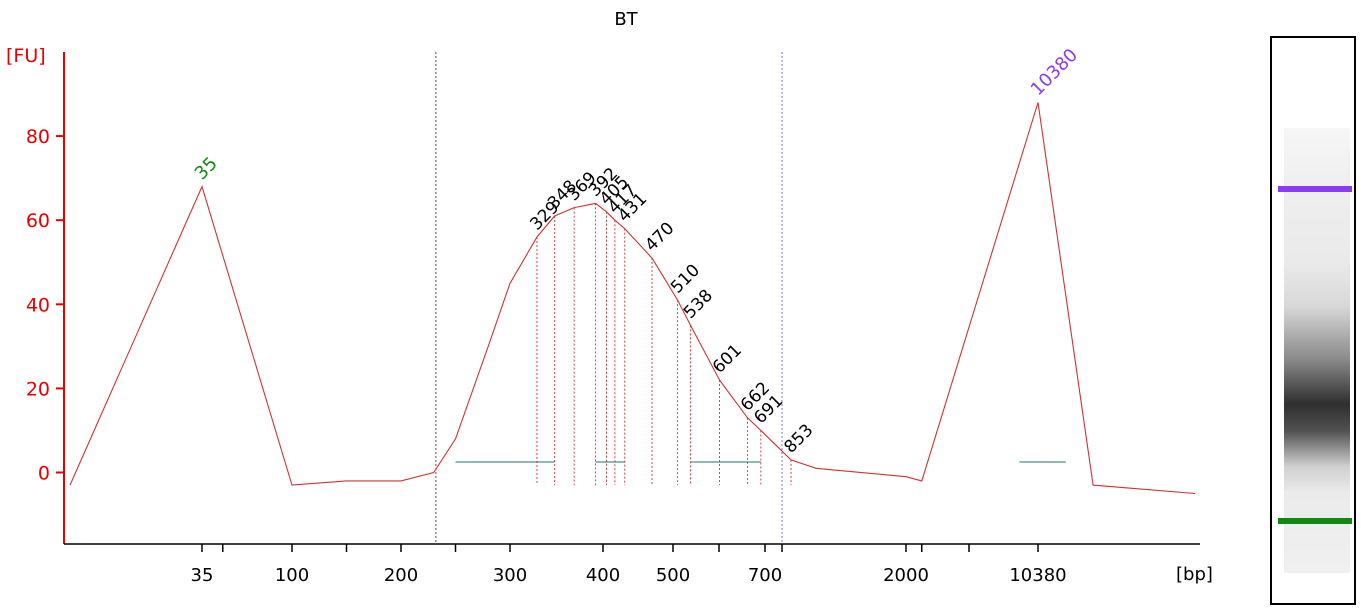  I want to click on x-tick-label: 700, so click(765, 575).